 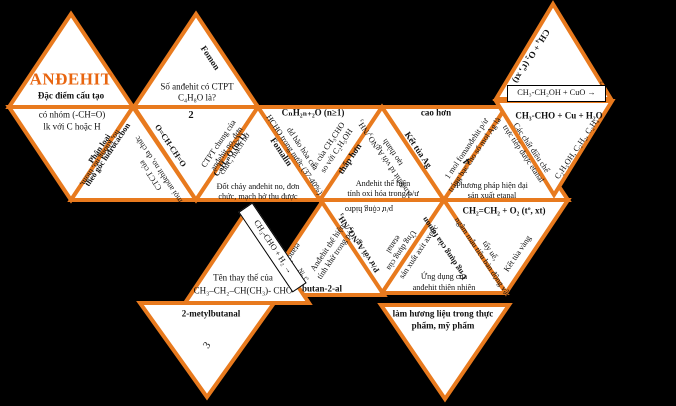 I want to click on a-ch2ch2-o2: CH₂=CH₂ + O₂ (tº, xt), so click(x=504, y=210).